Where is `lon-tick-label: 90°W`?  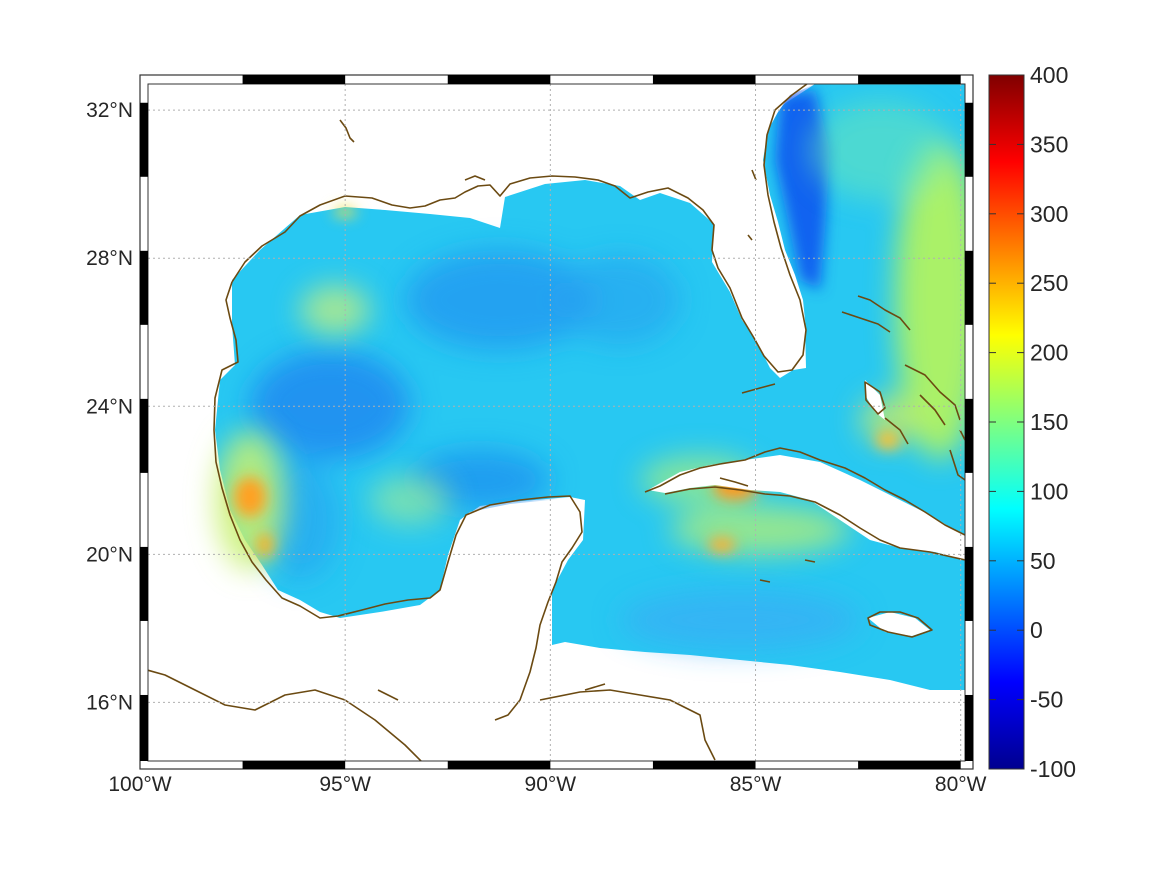 lon-tick-label: 90°W is located at coordinates (551, 784).